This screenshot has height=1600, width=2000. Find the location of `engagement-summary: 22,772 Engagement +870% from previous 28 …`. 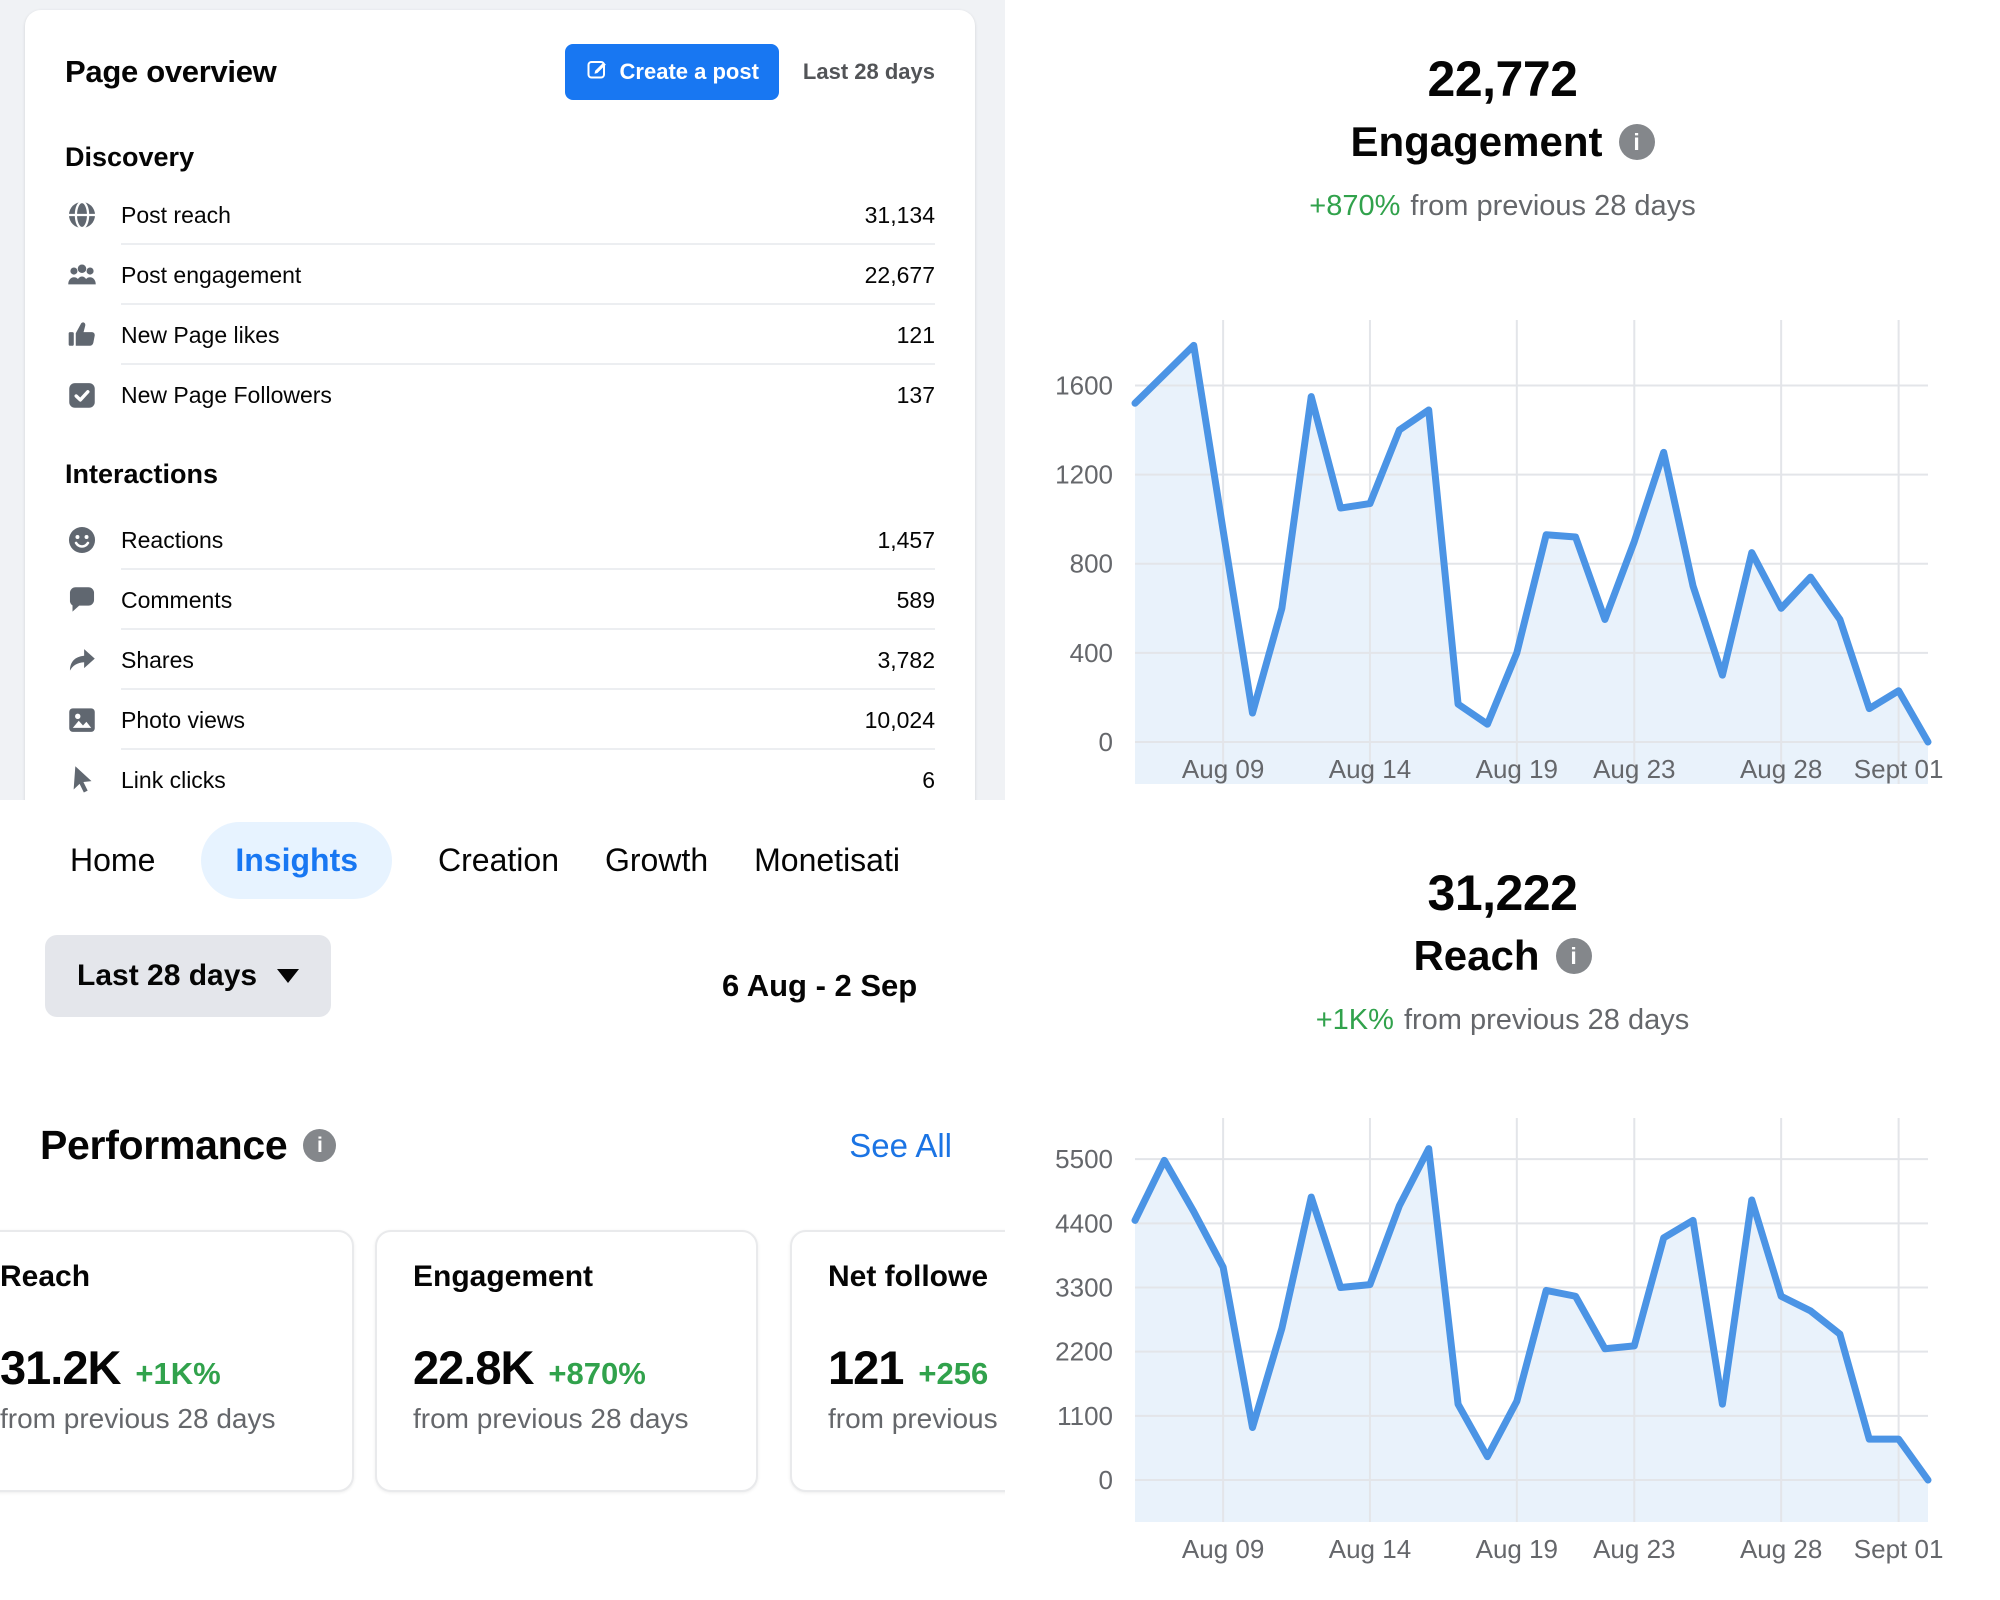

engagement-summary: 22,772 Engagement +870% from previous 28 … is located at coordinates (1502, 111).